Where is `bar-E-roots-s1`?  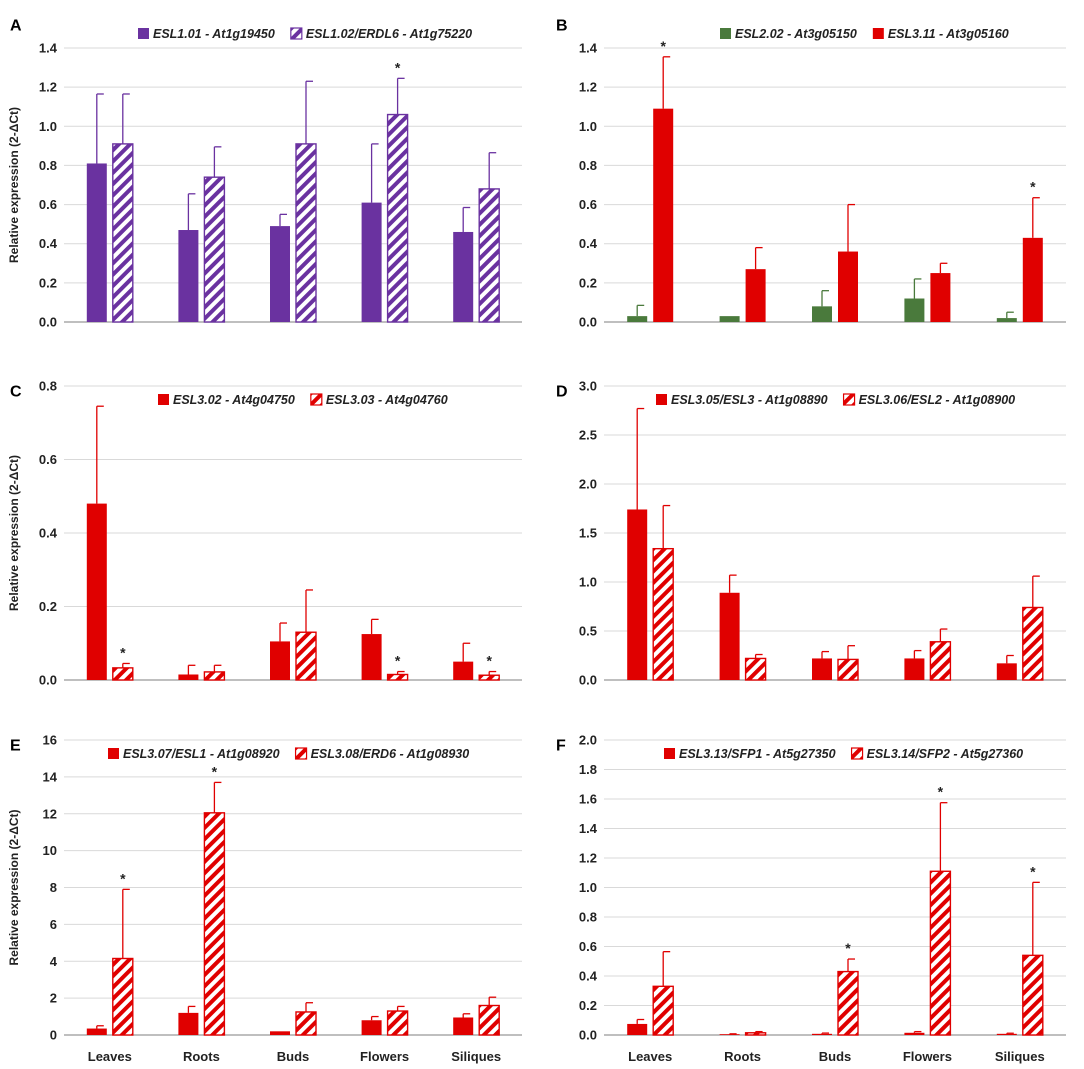 bar-E-roots-s1 is located at coordinates (188, 1023).